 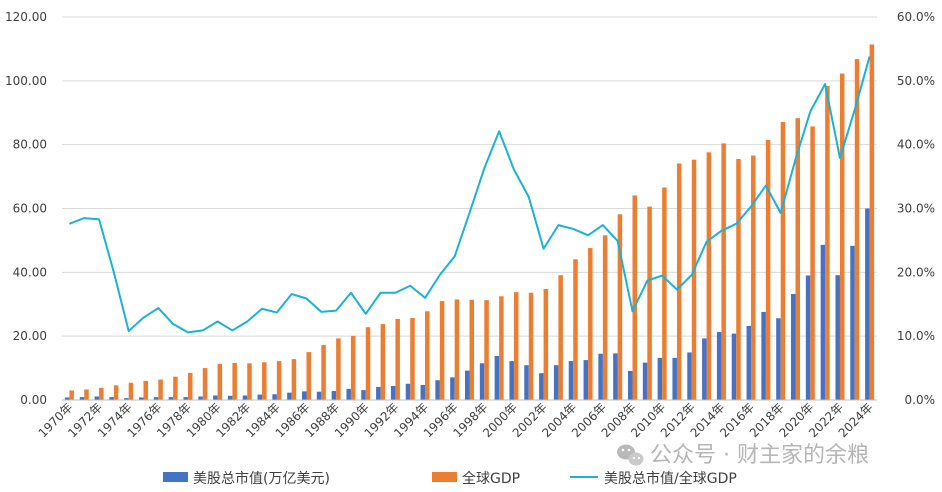 What do you see at coordinates (920, 400) in the screenshot?
I see `right-y-tick-label: 0.0%` at bounding box center [920, 400].